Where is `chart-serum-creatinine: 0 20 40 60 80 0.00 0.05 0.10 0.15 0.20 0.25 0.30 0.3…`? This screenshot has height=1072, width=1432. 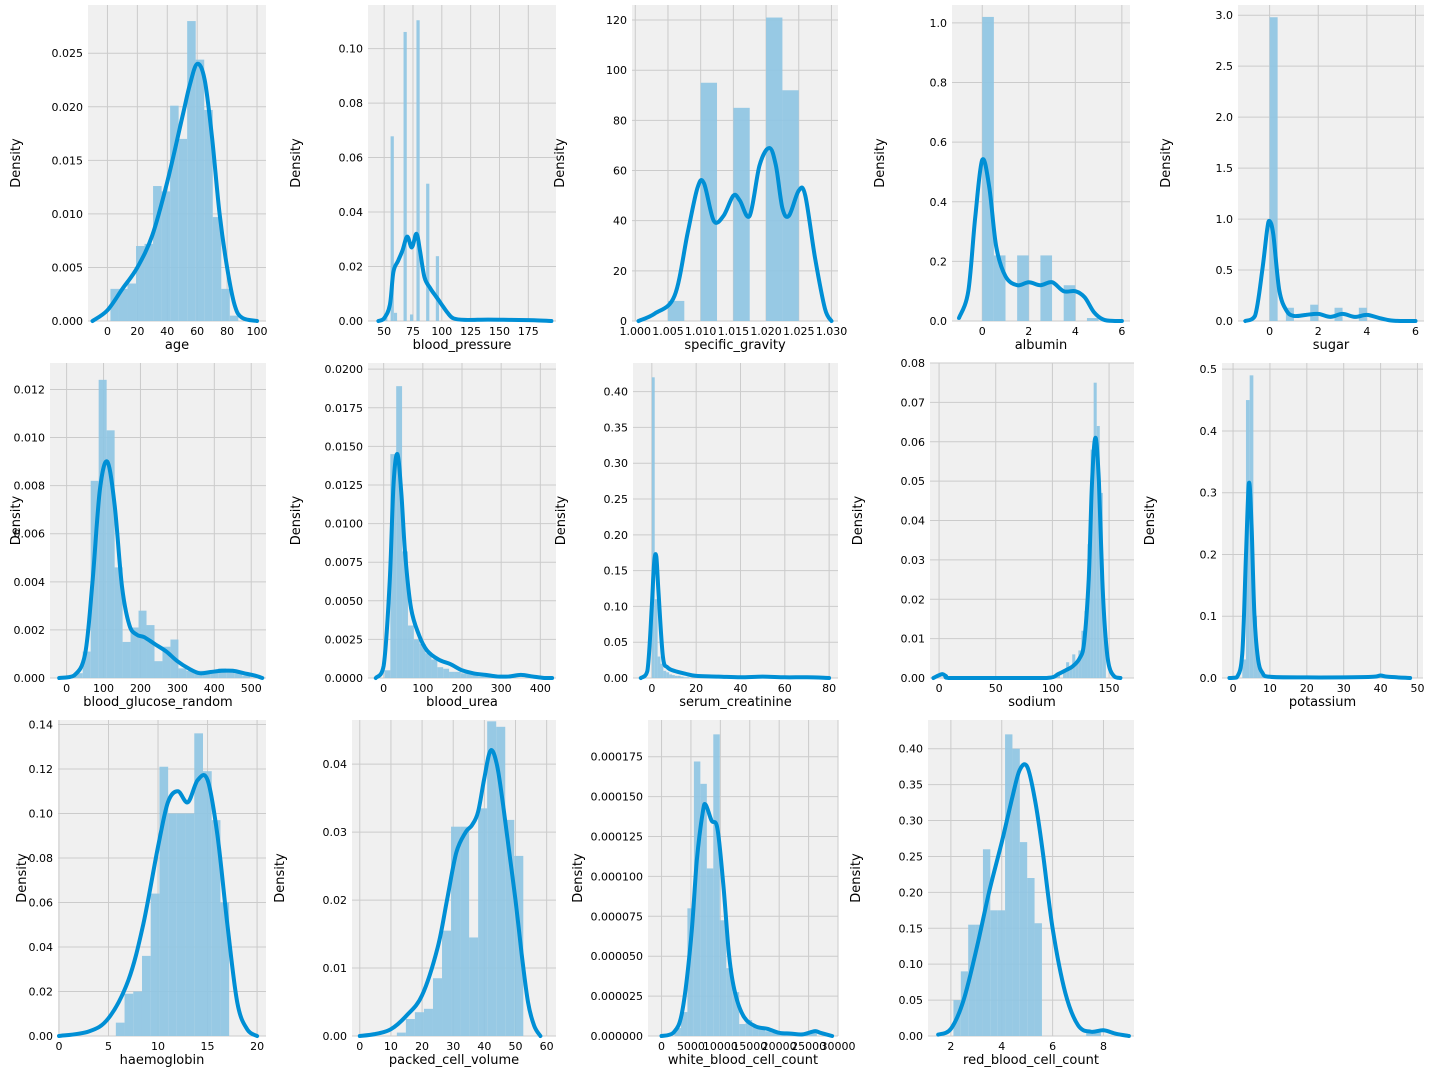 chart-serum-creatinine: 0 20 40 60 80 0.00 0.05 0.10 0.15 0.20 0.25 0.30 0.3… is located at coordinates (696, 536).